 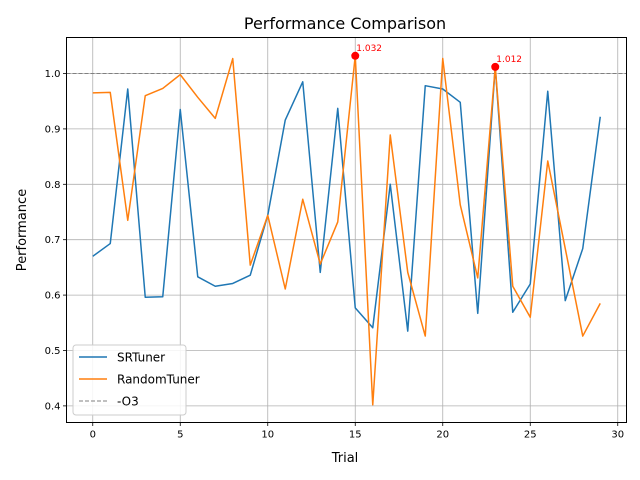 I want to click on x-tick-label: 5, so click(x=180, y=435).